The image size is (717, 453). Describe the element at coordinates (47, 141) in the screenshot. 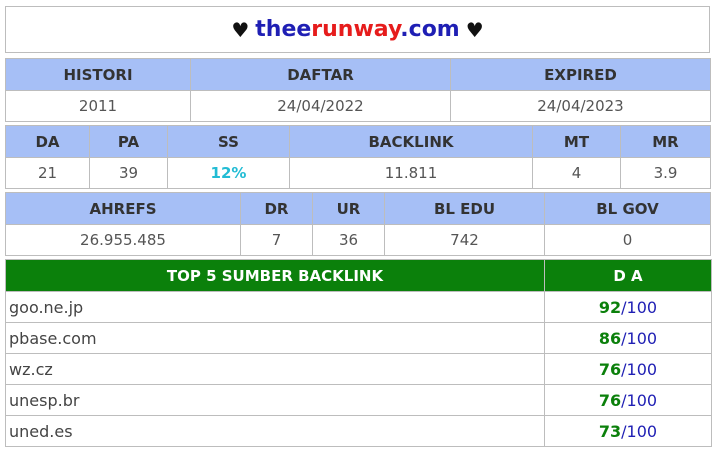

I see `header-da: DA` at that location.